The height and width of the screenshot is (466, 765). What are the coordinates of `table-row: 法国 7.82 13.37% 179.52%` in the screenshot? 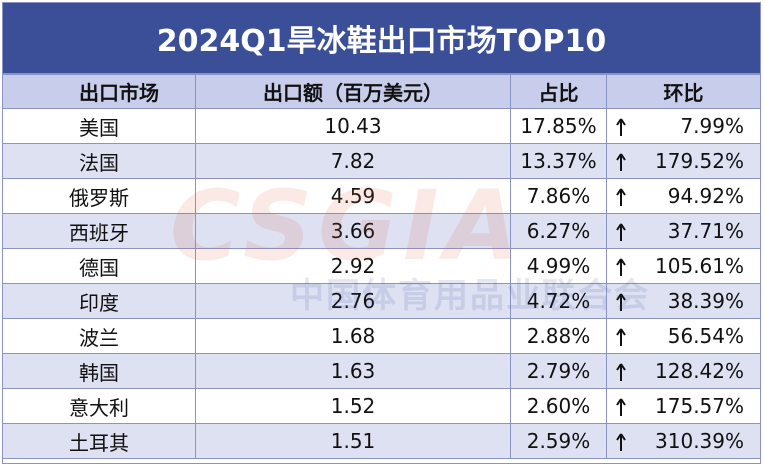 It's located at (381, 161).